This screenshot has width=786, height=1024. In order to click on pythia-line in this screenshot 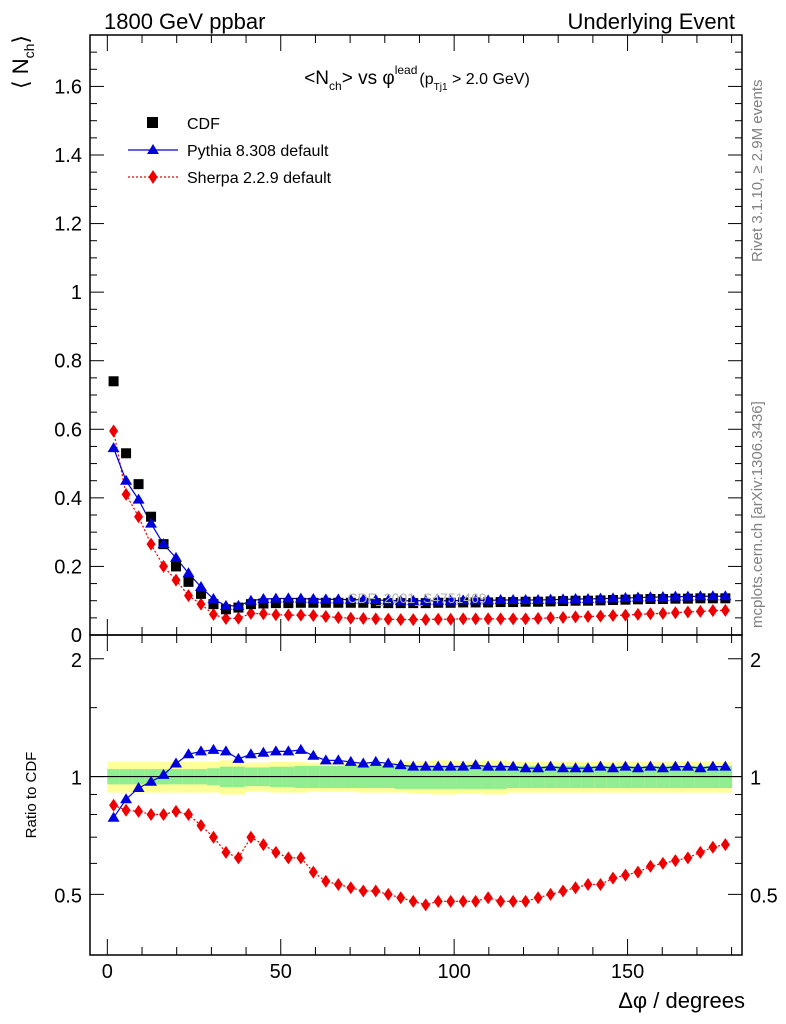, I will do `click(419, 527)`.